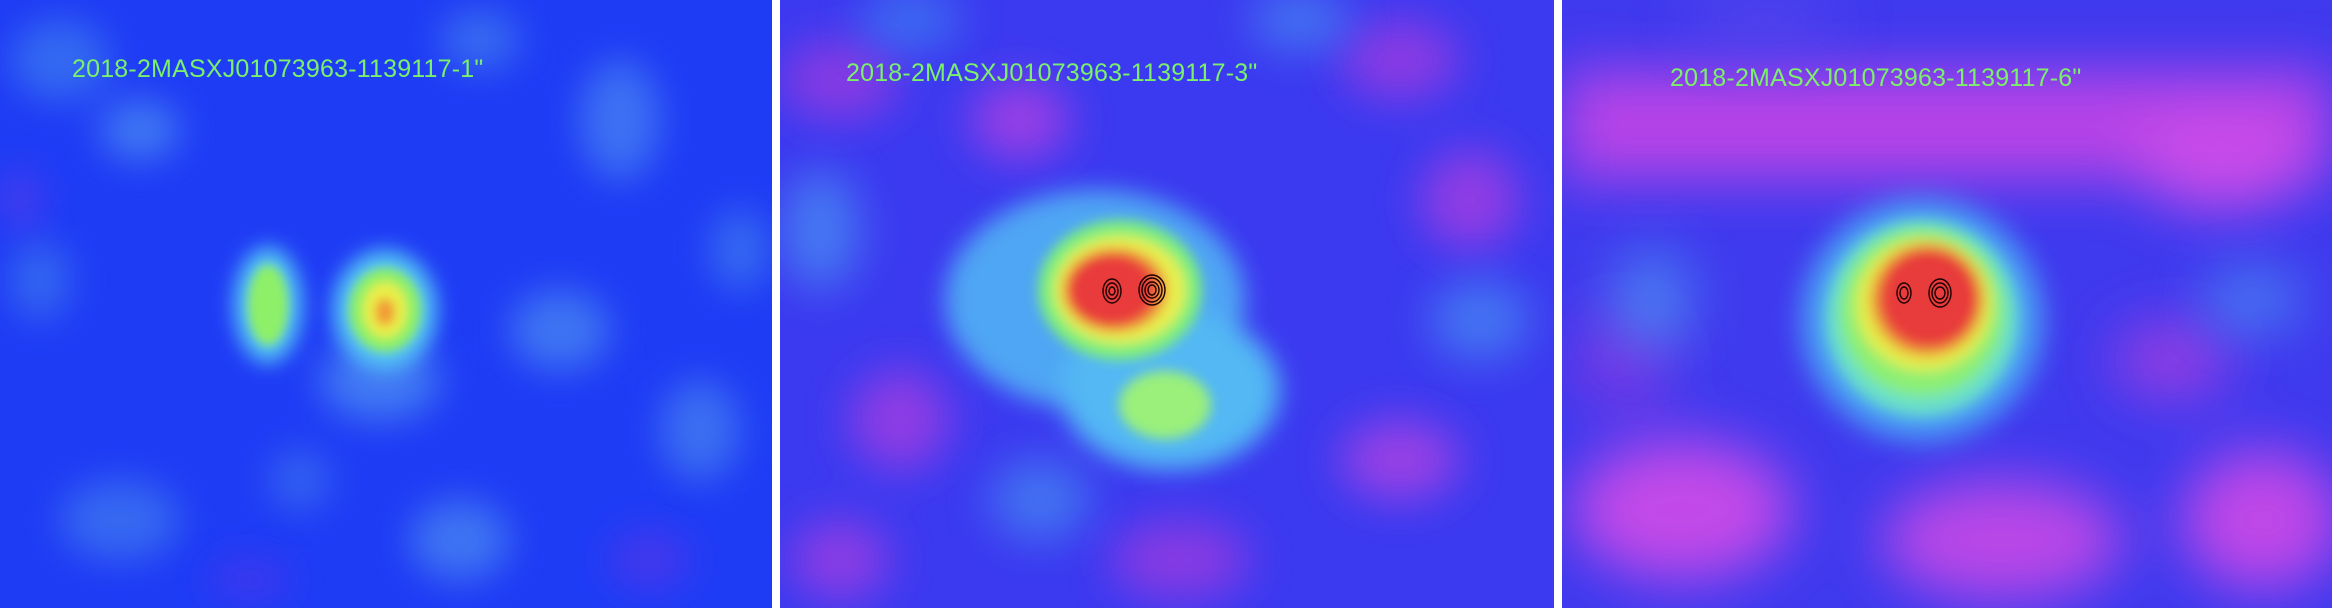  What do you see at coordinates (1876, 78) in the screenshot?
I see `panel-label-3: 2018-2MASXJ01073963-1139117-6"` at bounding box center [1876, 78].